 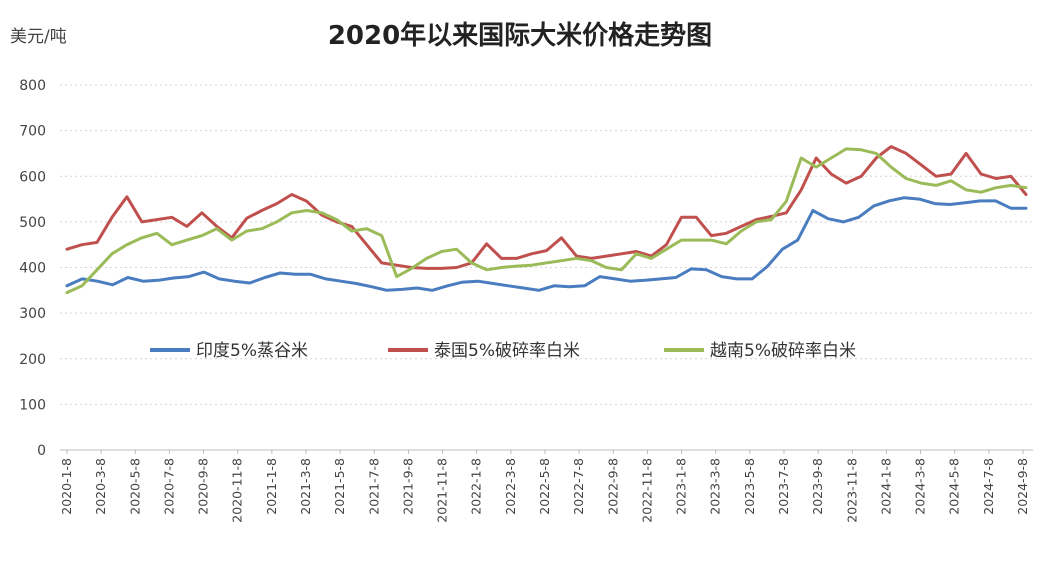 I want to click on legend-label: 印度5%蒸谷米, so click(x=252, y=351).